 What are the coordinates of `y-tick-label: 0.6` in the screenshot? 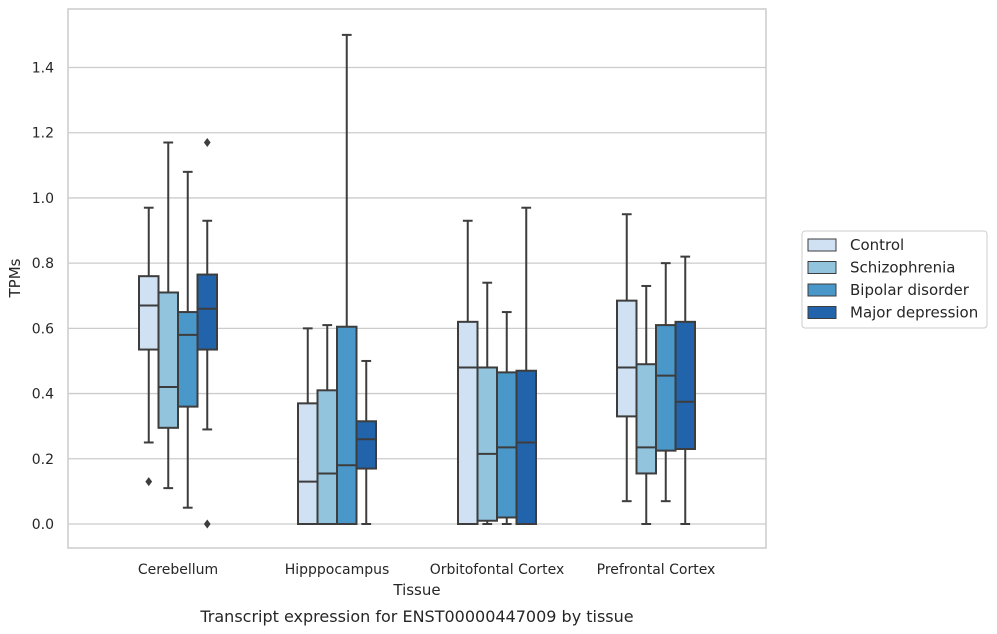 It's located at (43, 329).